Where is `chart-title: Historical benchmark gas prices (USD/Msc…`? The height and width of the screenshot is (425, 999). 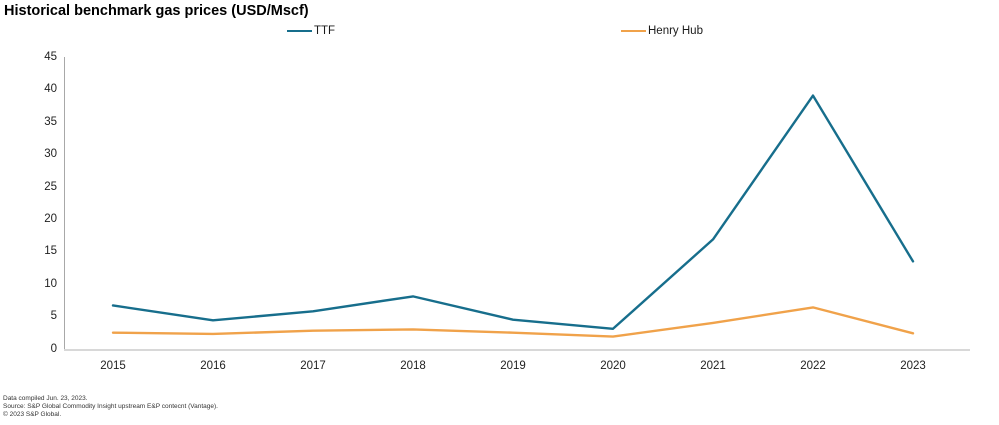 chart-title: Historical benchmark gas prices (USD/Msc… is located at coordinates (156, 11).